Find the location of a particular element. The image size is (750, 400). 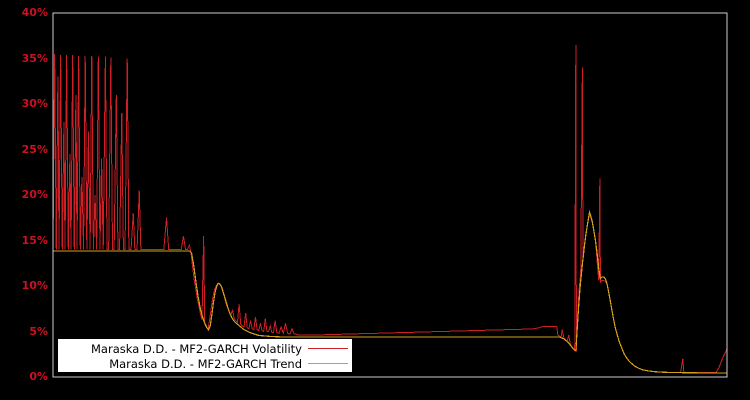

y-axis-tick-label: 10% is located at coordinates (34, 285).